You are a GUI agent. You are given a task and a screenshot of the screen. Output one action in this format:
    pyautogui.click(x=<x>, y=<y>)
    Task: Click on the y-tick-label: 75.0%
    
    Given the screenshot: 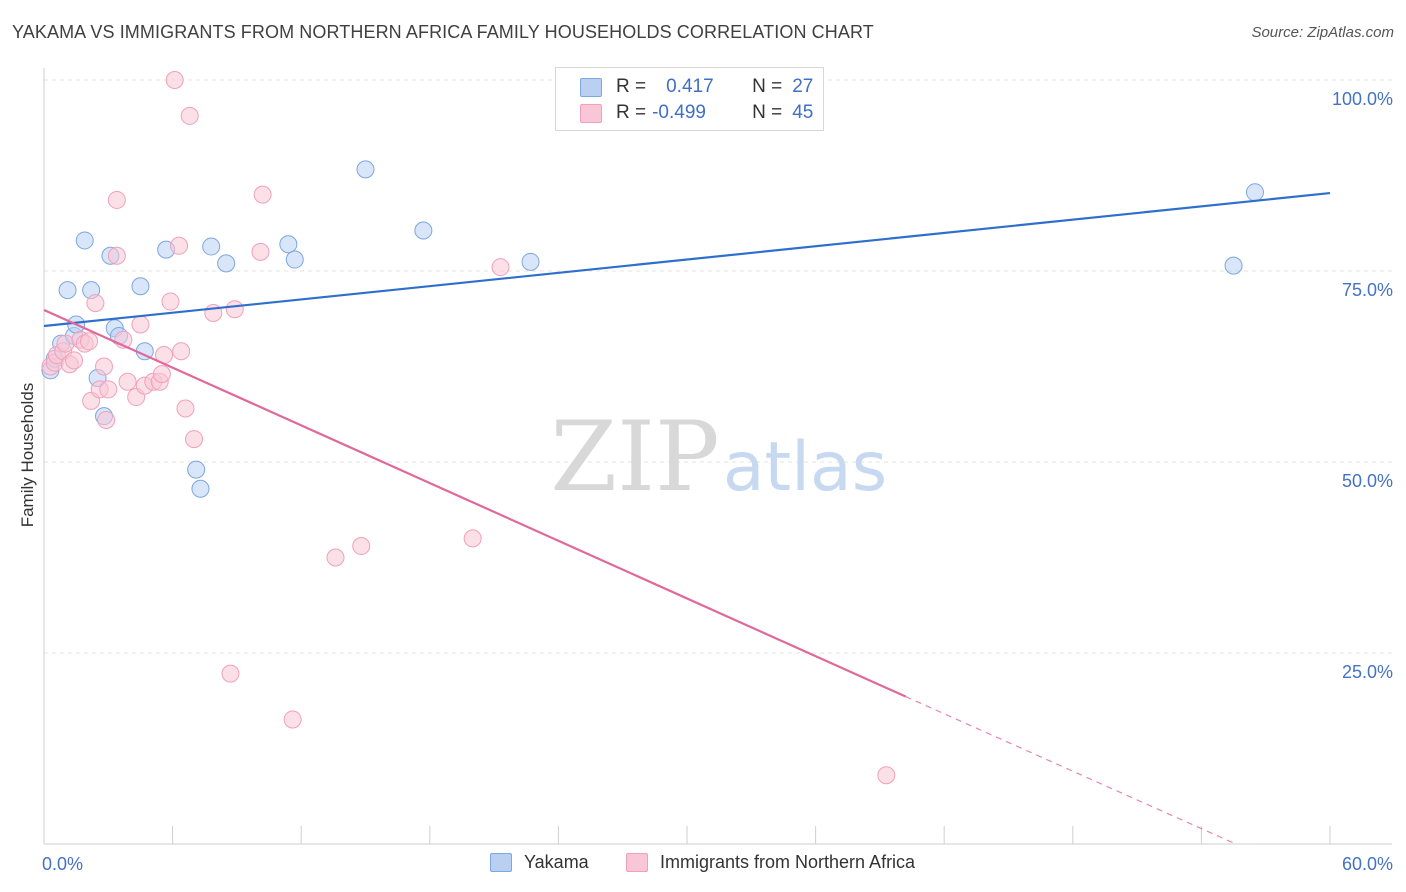 What is the action you would take?
    pyautogui.click(x=1367, y=290)
    